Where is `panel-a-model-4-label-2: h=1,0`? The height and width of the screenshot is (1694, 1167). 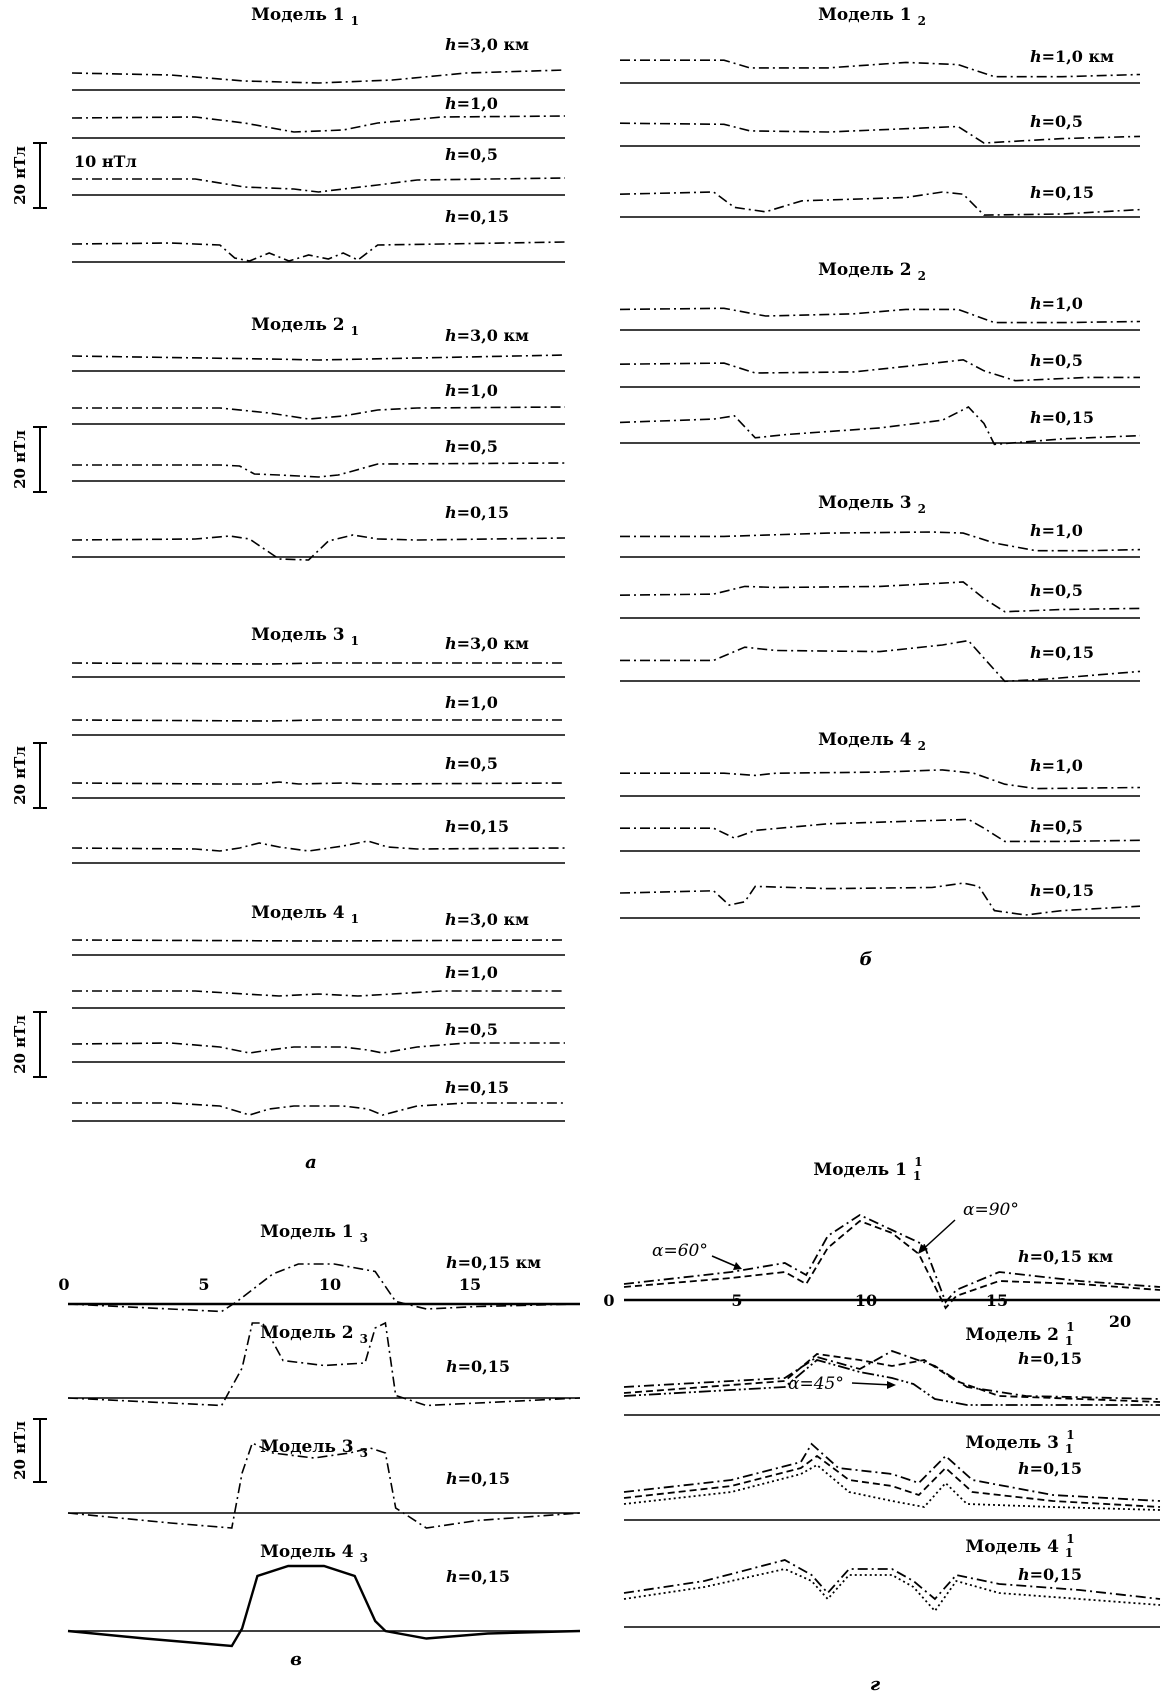 panel-a-model-4-label-2: h=1,0 is located at coordinates (471, 972).